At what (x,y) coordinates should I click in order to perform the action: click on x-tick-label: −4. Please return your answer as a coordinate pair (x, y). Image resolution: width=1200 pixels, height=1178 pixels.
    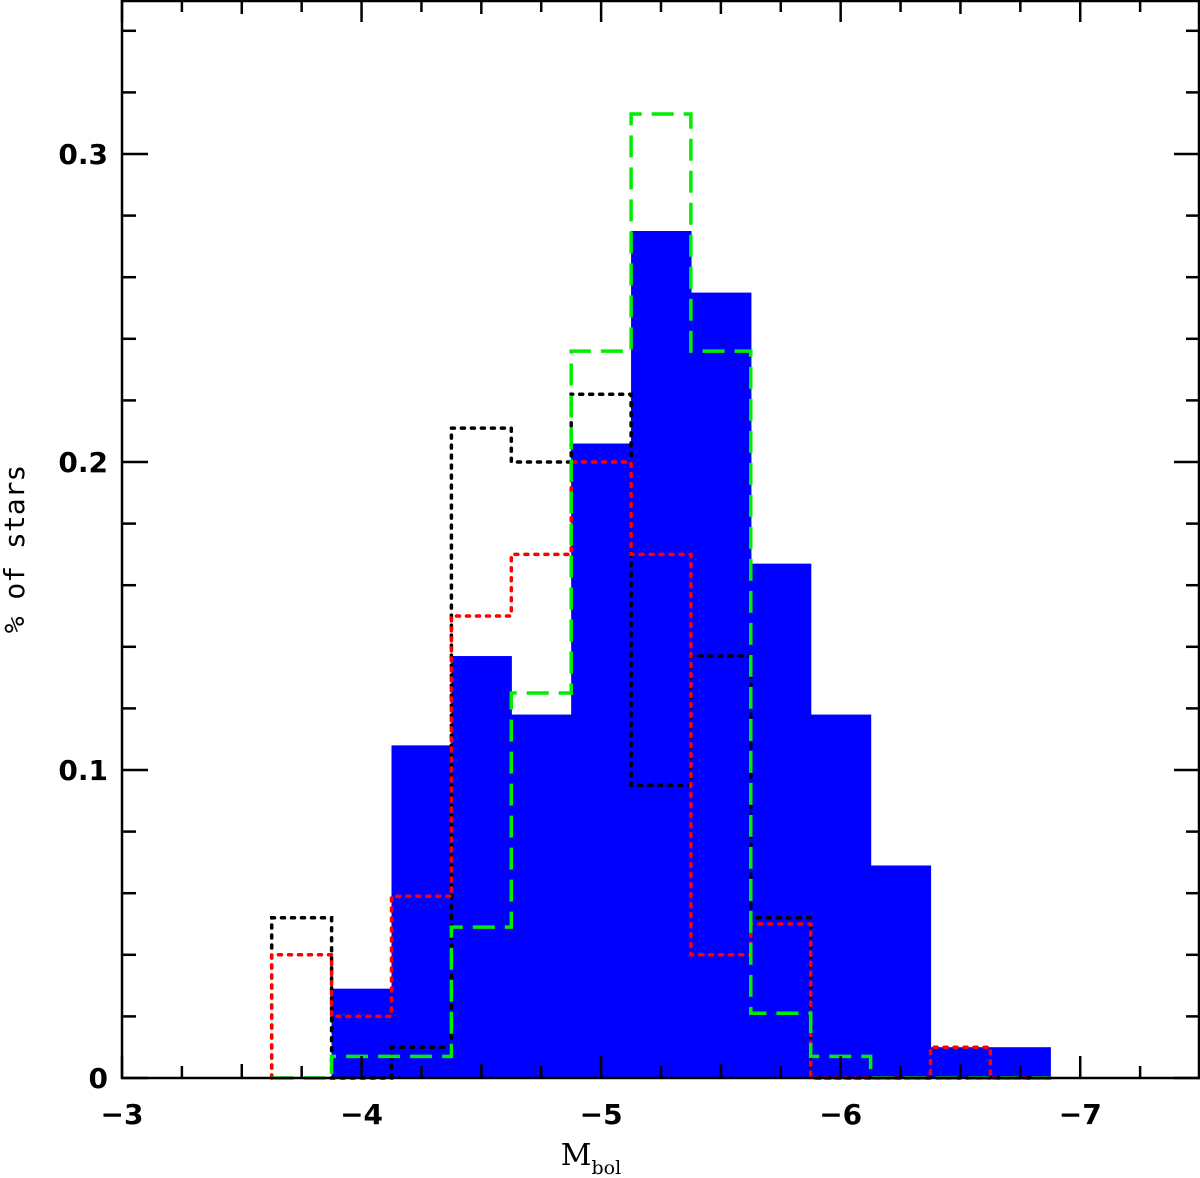
    Looking at the image, I should click on (361, 1114).